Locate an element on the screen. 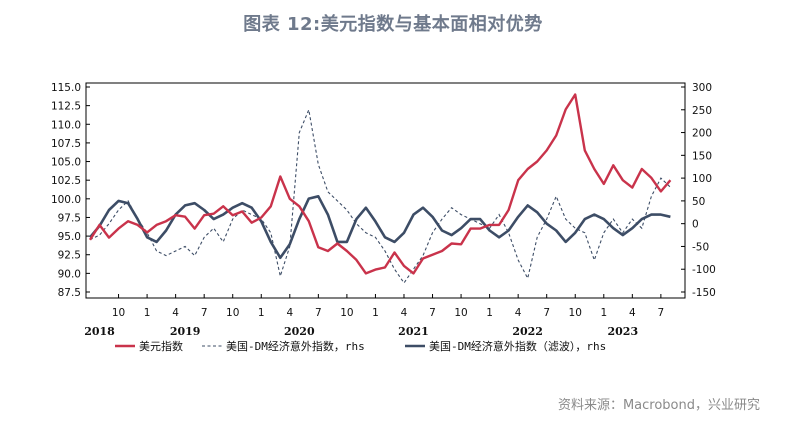  chart-title: 图表 12:美元指数与基本面相对优势 is located at coordinates (393, 24).